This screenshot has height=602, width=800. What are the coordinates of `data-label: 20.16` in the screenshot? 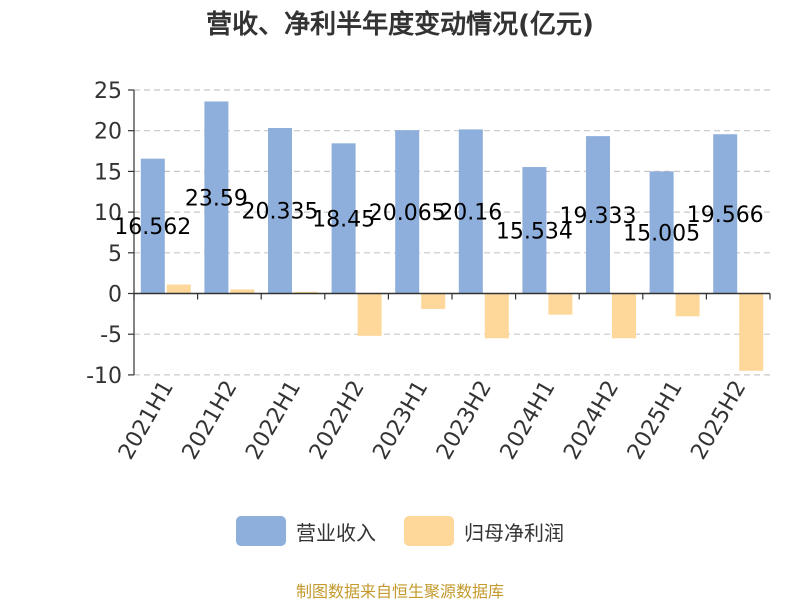 It's located at (470, 212).